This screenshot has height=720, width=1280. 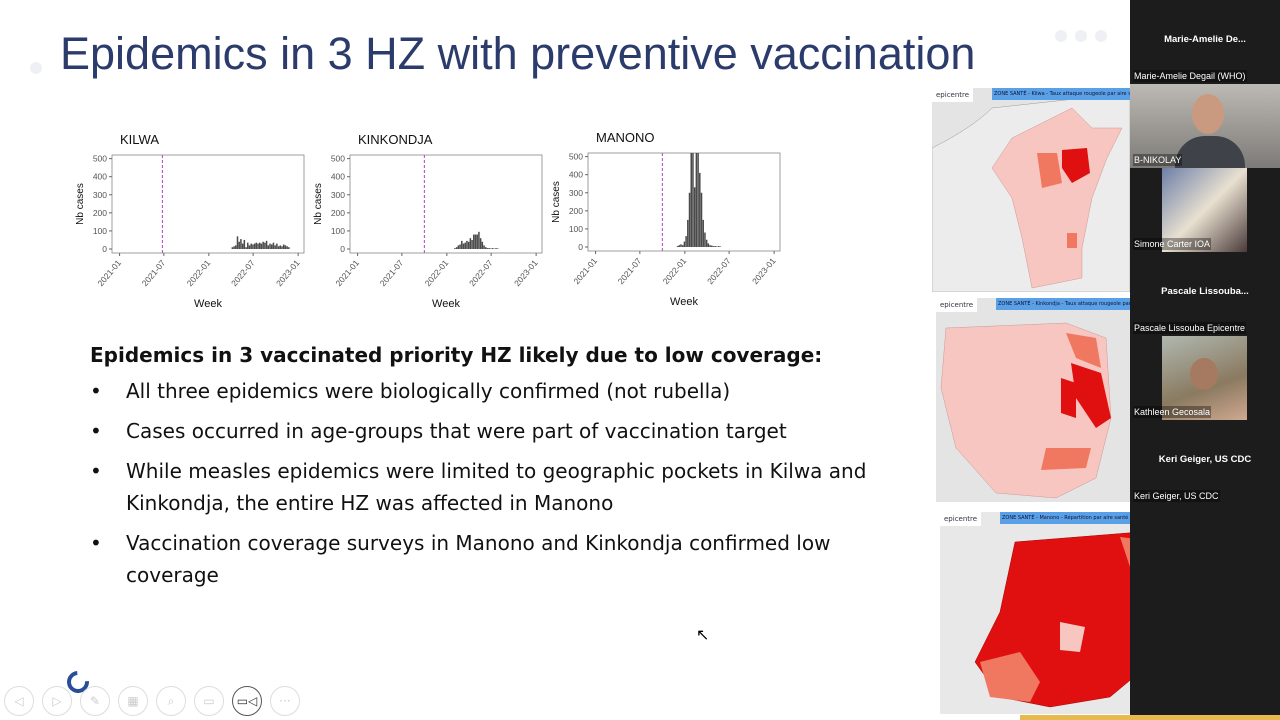 What do you see at coordinates (95, 701) in the screenshot?
I see `pen-icon: ✎` at bounding box center [95, 701].